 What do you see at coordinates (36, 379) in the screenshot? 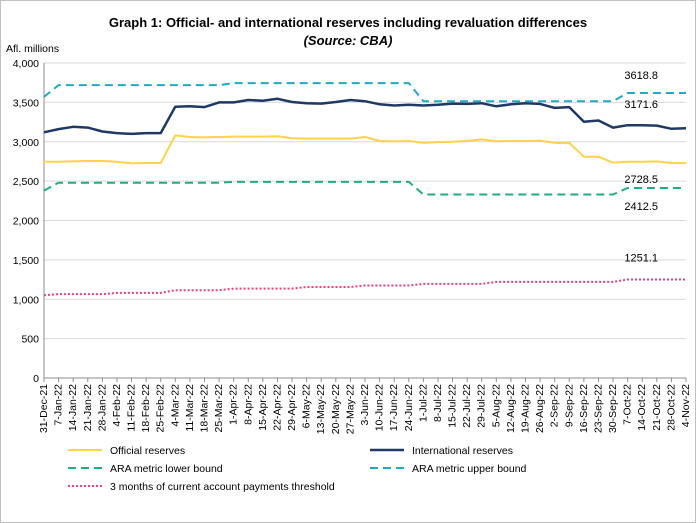
I see `y-tick-label: 0` at bounding box center [36, 379].